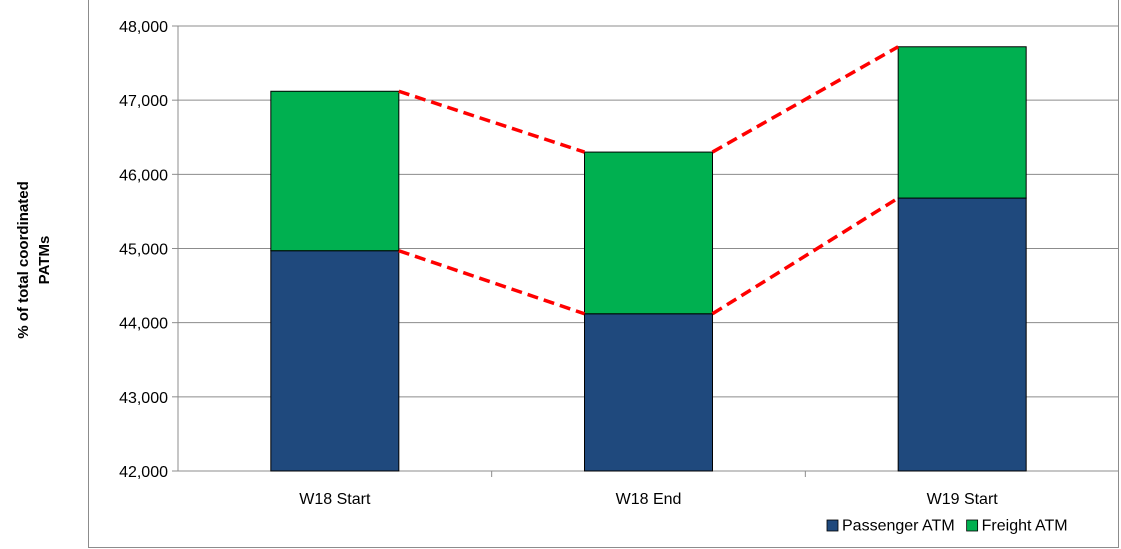  Describe the element at coordinates (143, 398) in the screenshot. I see `y-tick-label: 43,000` at that location.